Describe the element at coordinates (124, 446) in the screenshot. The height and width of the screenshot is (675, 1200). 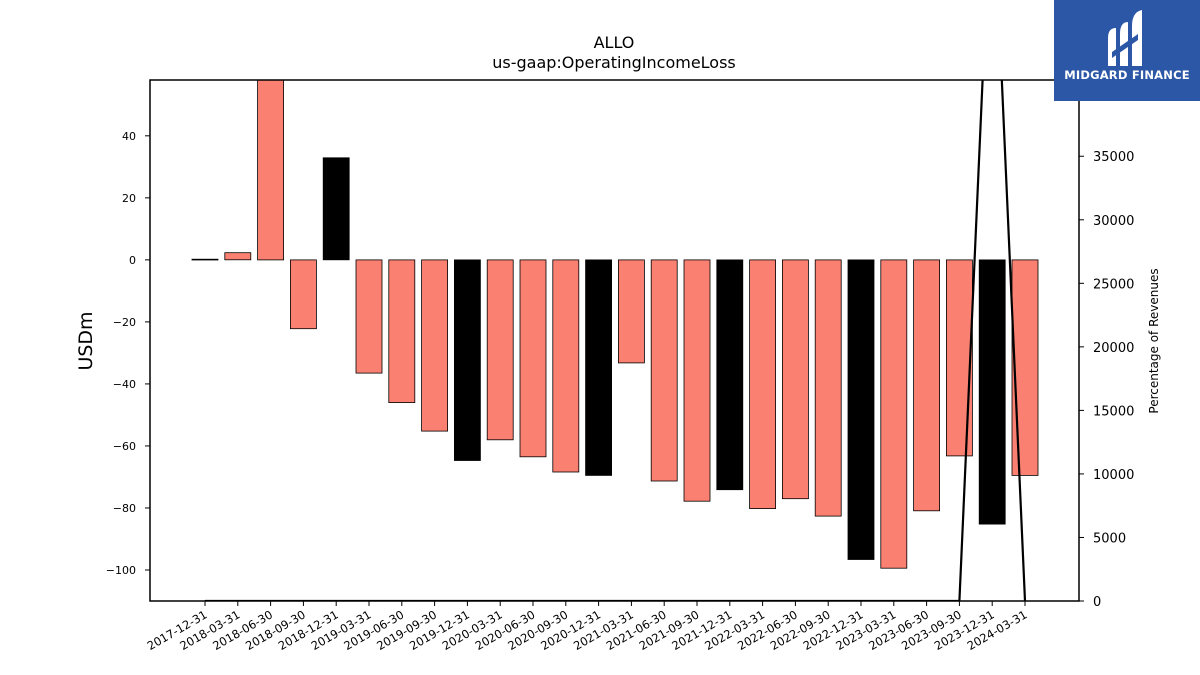
I see `y-tick-label: −60` at that location.